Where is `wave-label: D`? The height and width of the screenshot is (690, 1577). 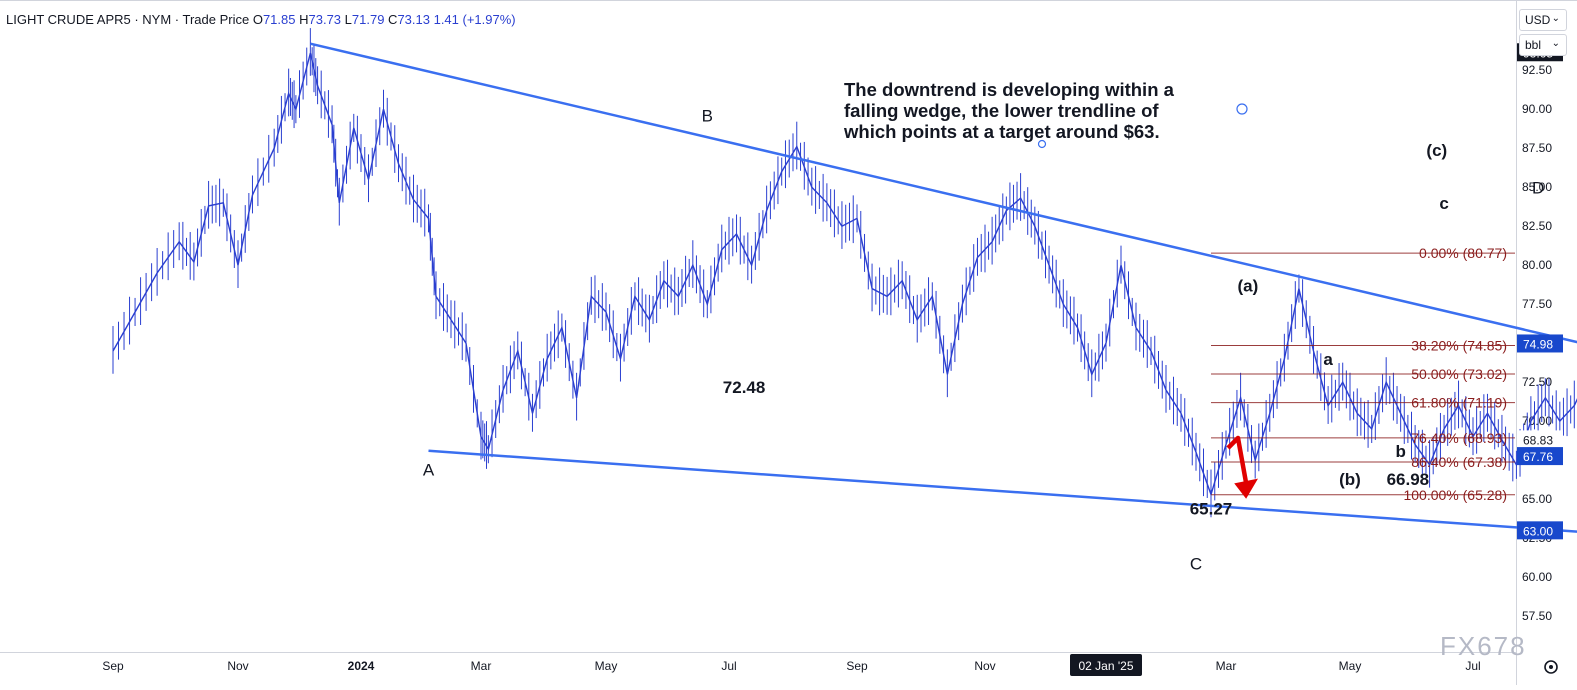 wave-label: D is located at coordinates (1538, 187).